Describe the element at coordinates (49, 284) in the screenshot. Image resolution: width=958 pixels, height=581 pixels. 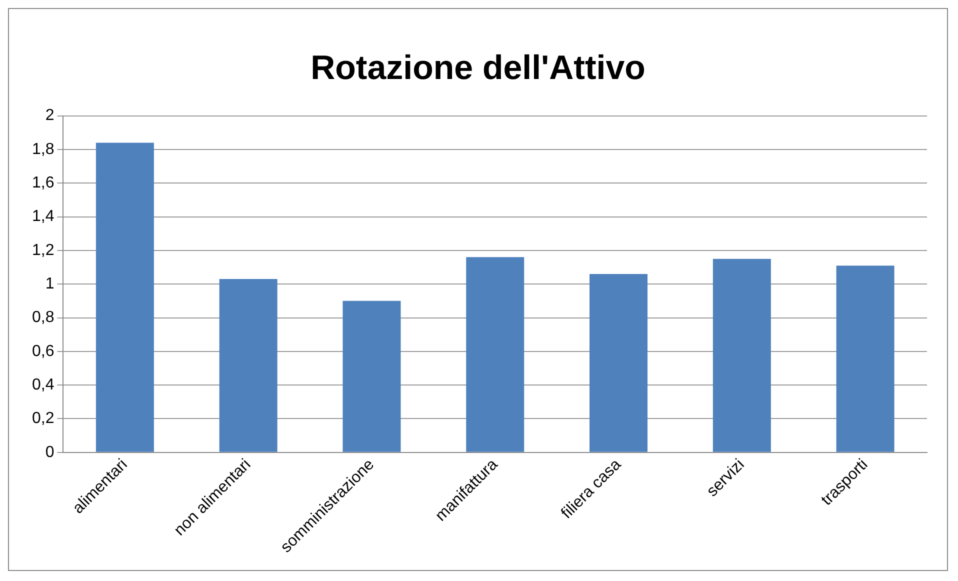
I see `y-tick-label: 1` at that location.